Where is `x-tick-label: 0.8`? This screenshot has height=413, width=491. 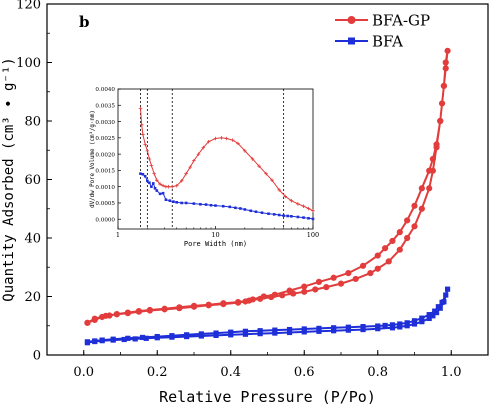 x-tick-label: 0.8 is located at coordinates (377, 372).